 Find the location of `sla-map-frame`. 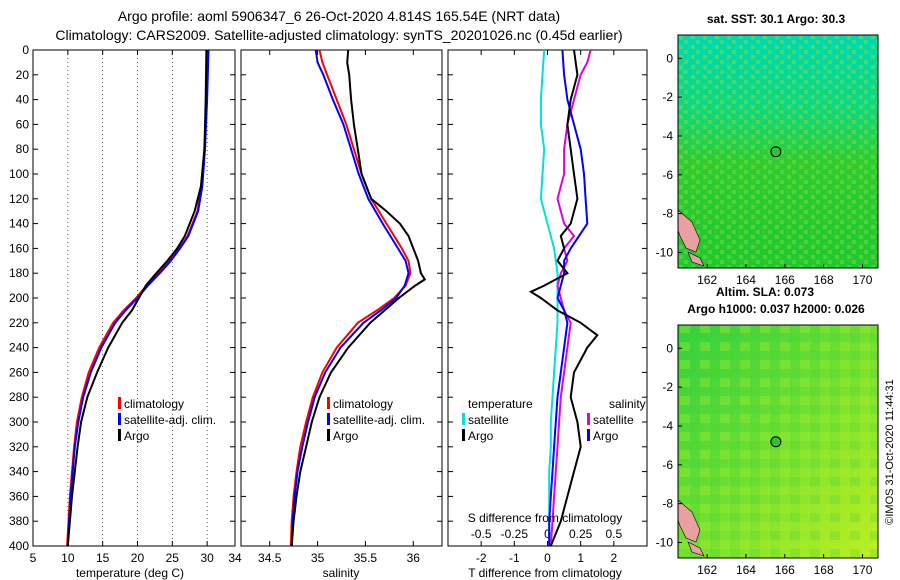

sla-map-frame is located at coordinates (778, 441).